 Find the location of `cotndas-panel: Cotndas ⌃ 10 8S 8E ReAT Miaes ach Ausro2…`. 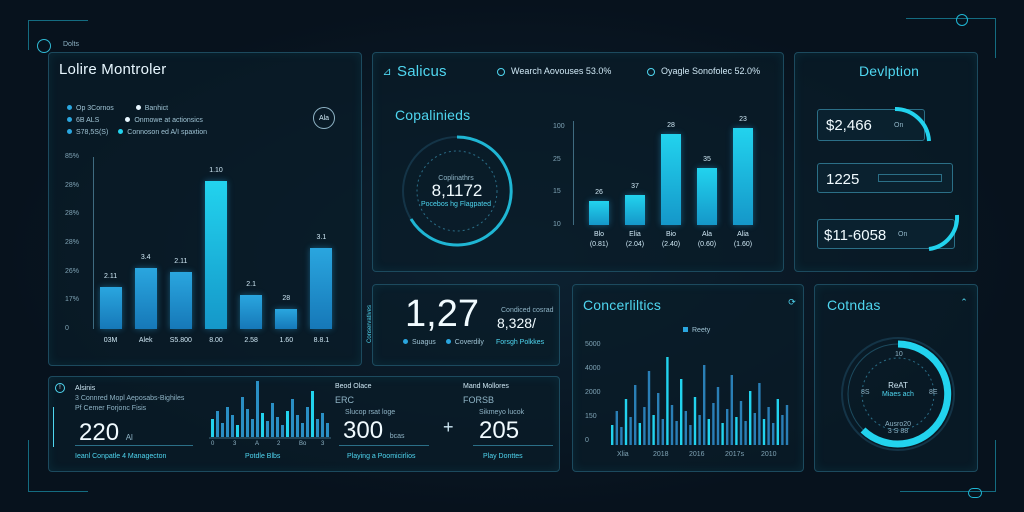

cotndas-panel: Cotndas ⌃ 10 8S 8E ReAT Miaes ach Ausro2… is located at coordinates (896, 378).